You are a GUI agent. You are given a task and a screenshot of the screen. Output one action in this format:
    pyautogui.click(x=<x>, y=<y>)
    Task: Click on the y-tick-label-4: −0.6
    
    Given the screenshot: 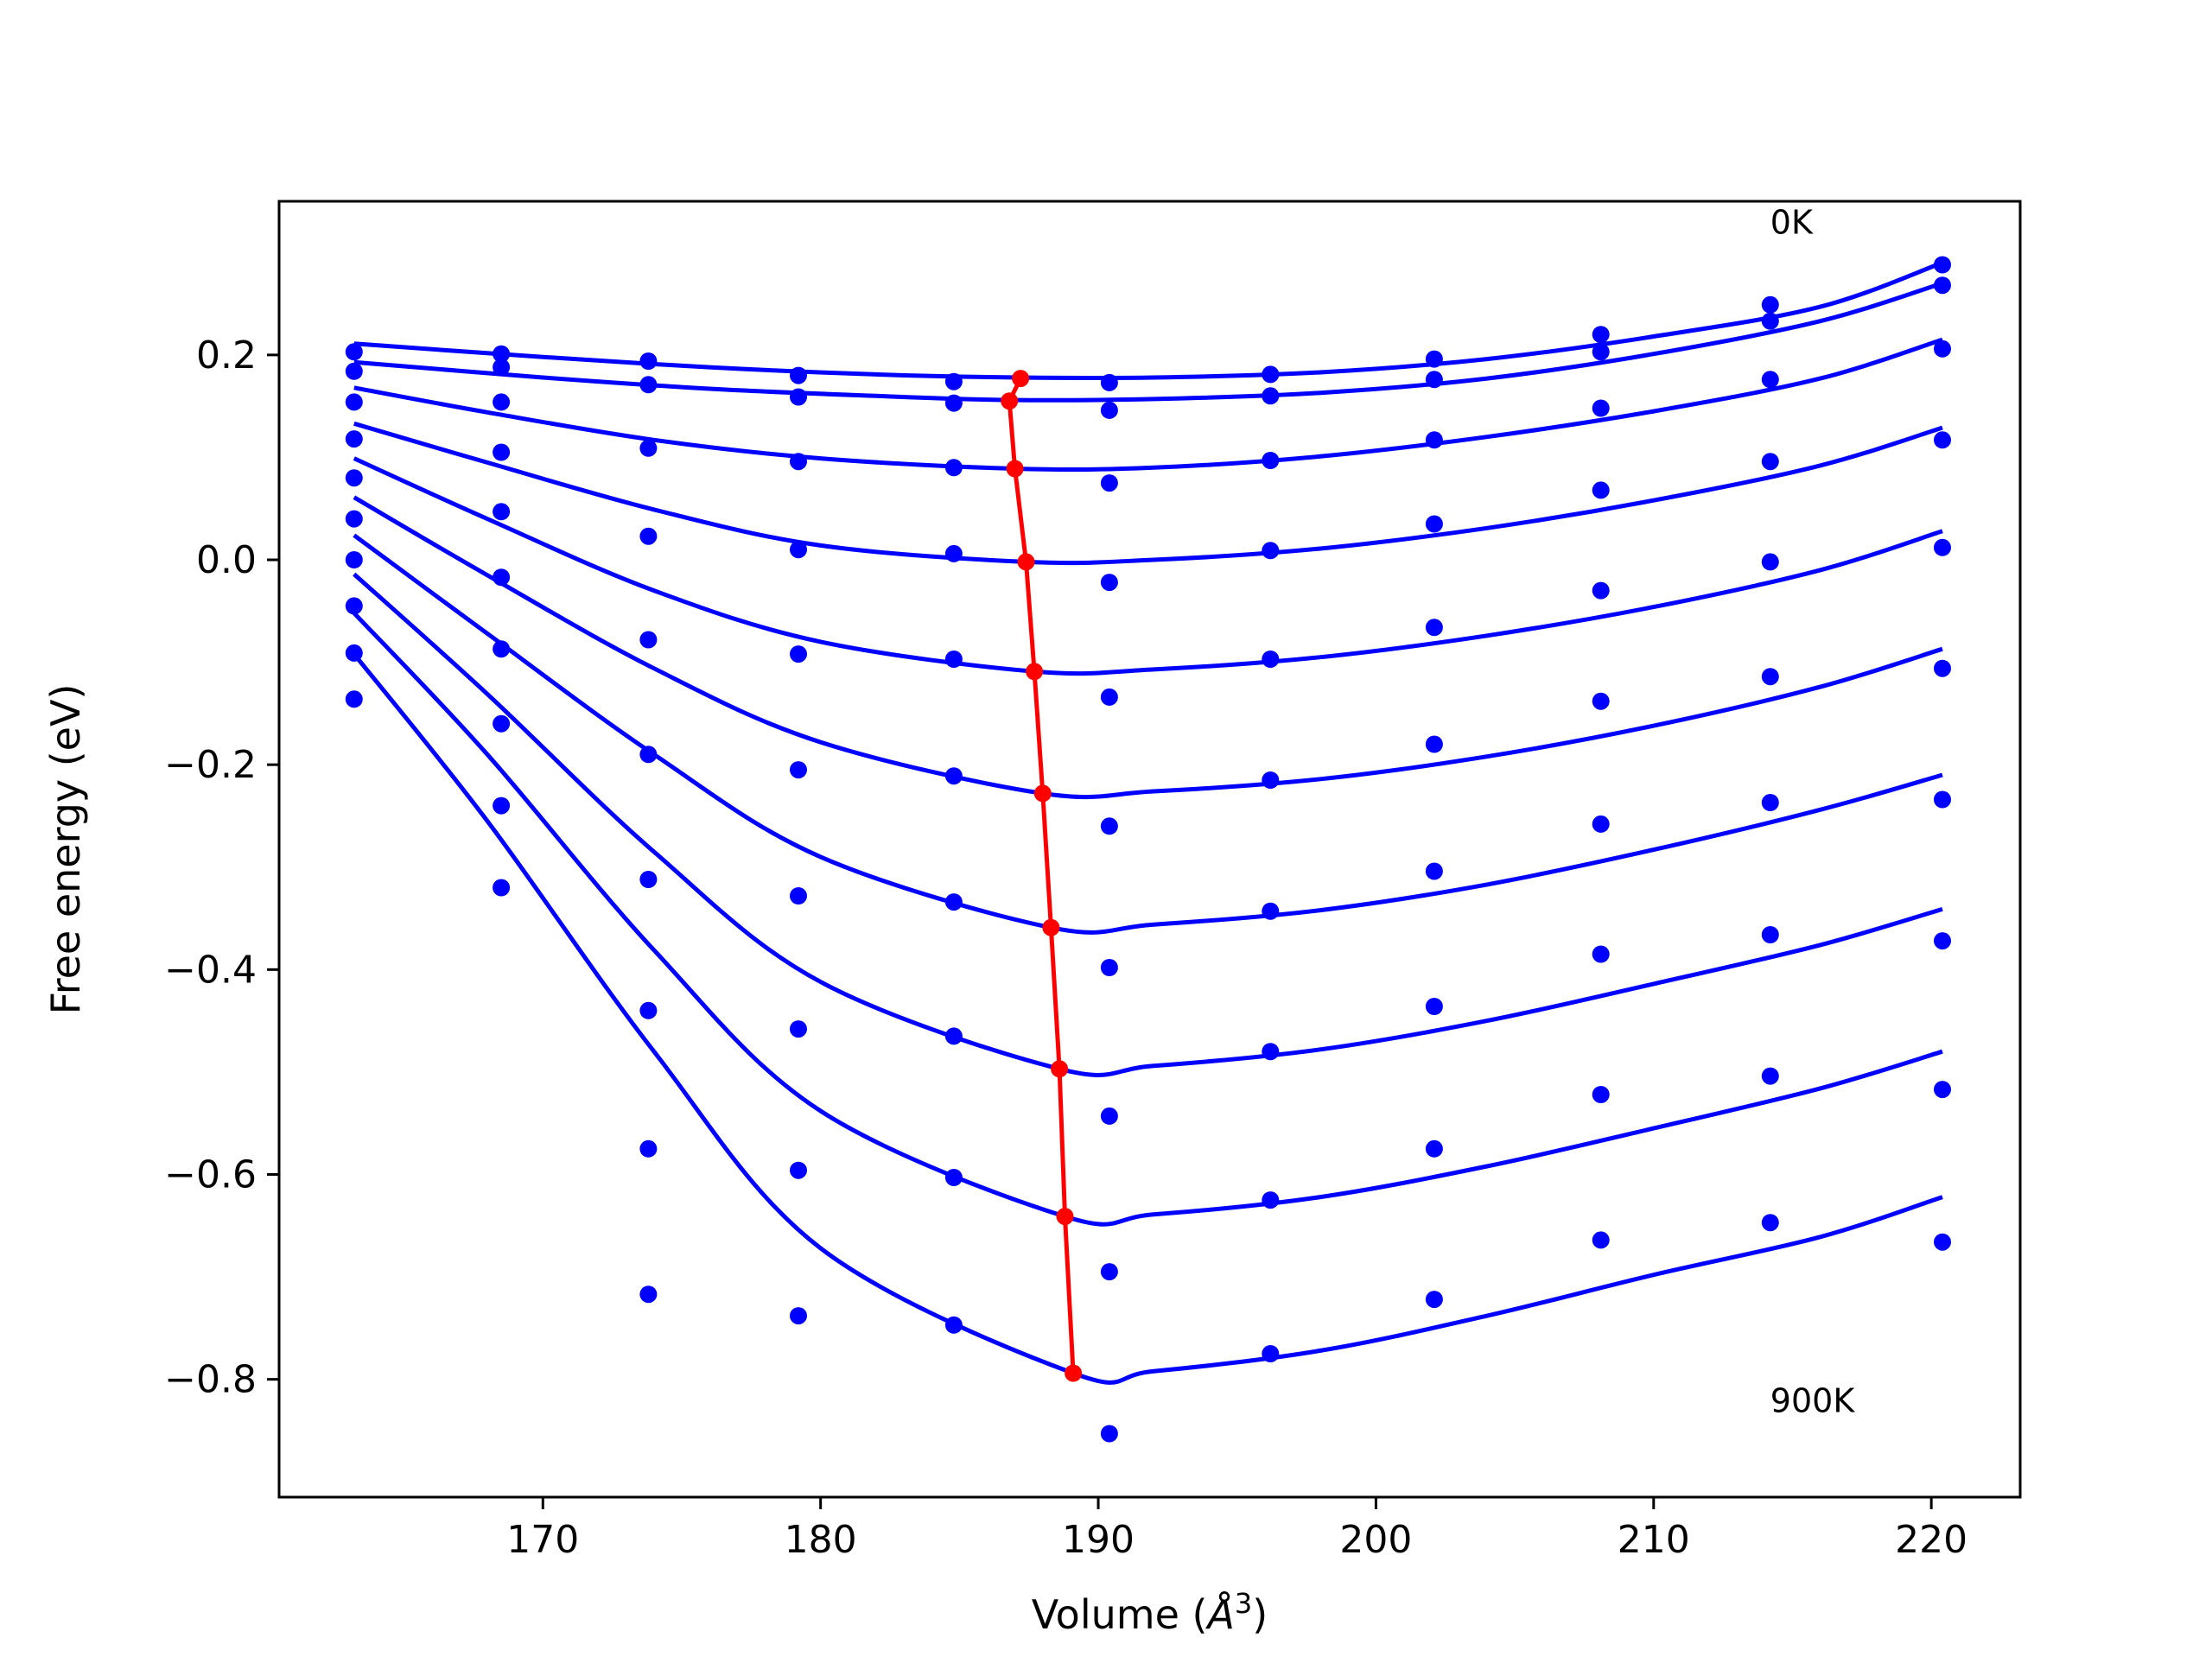 What is the action you would take?
    pyautogui.click(x=210, y=1174)
    